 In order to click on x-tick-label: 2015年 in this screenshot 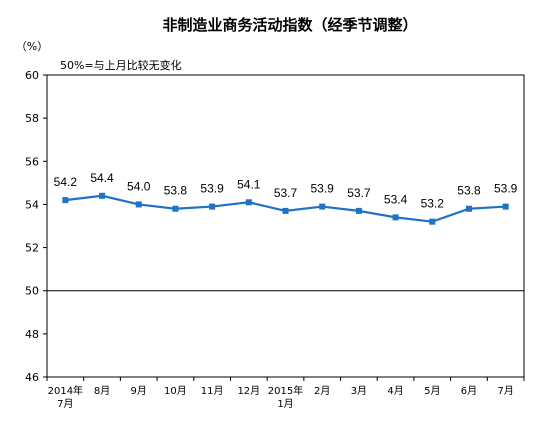, I will do `click(285, 390)`.